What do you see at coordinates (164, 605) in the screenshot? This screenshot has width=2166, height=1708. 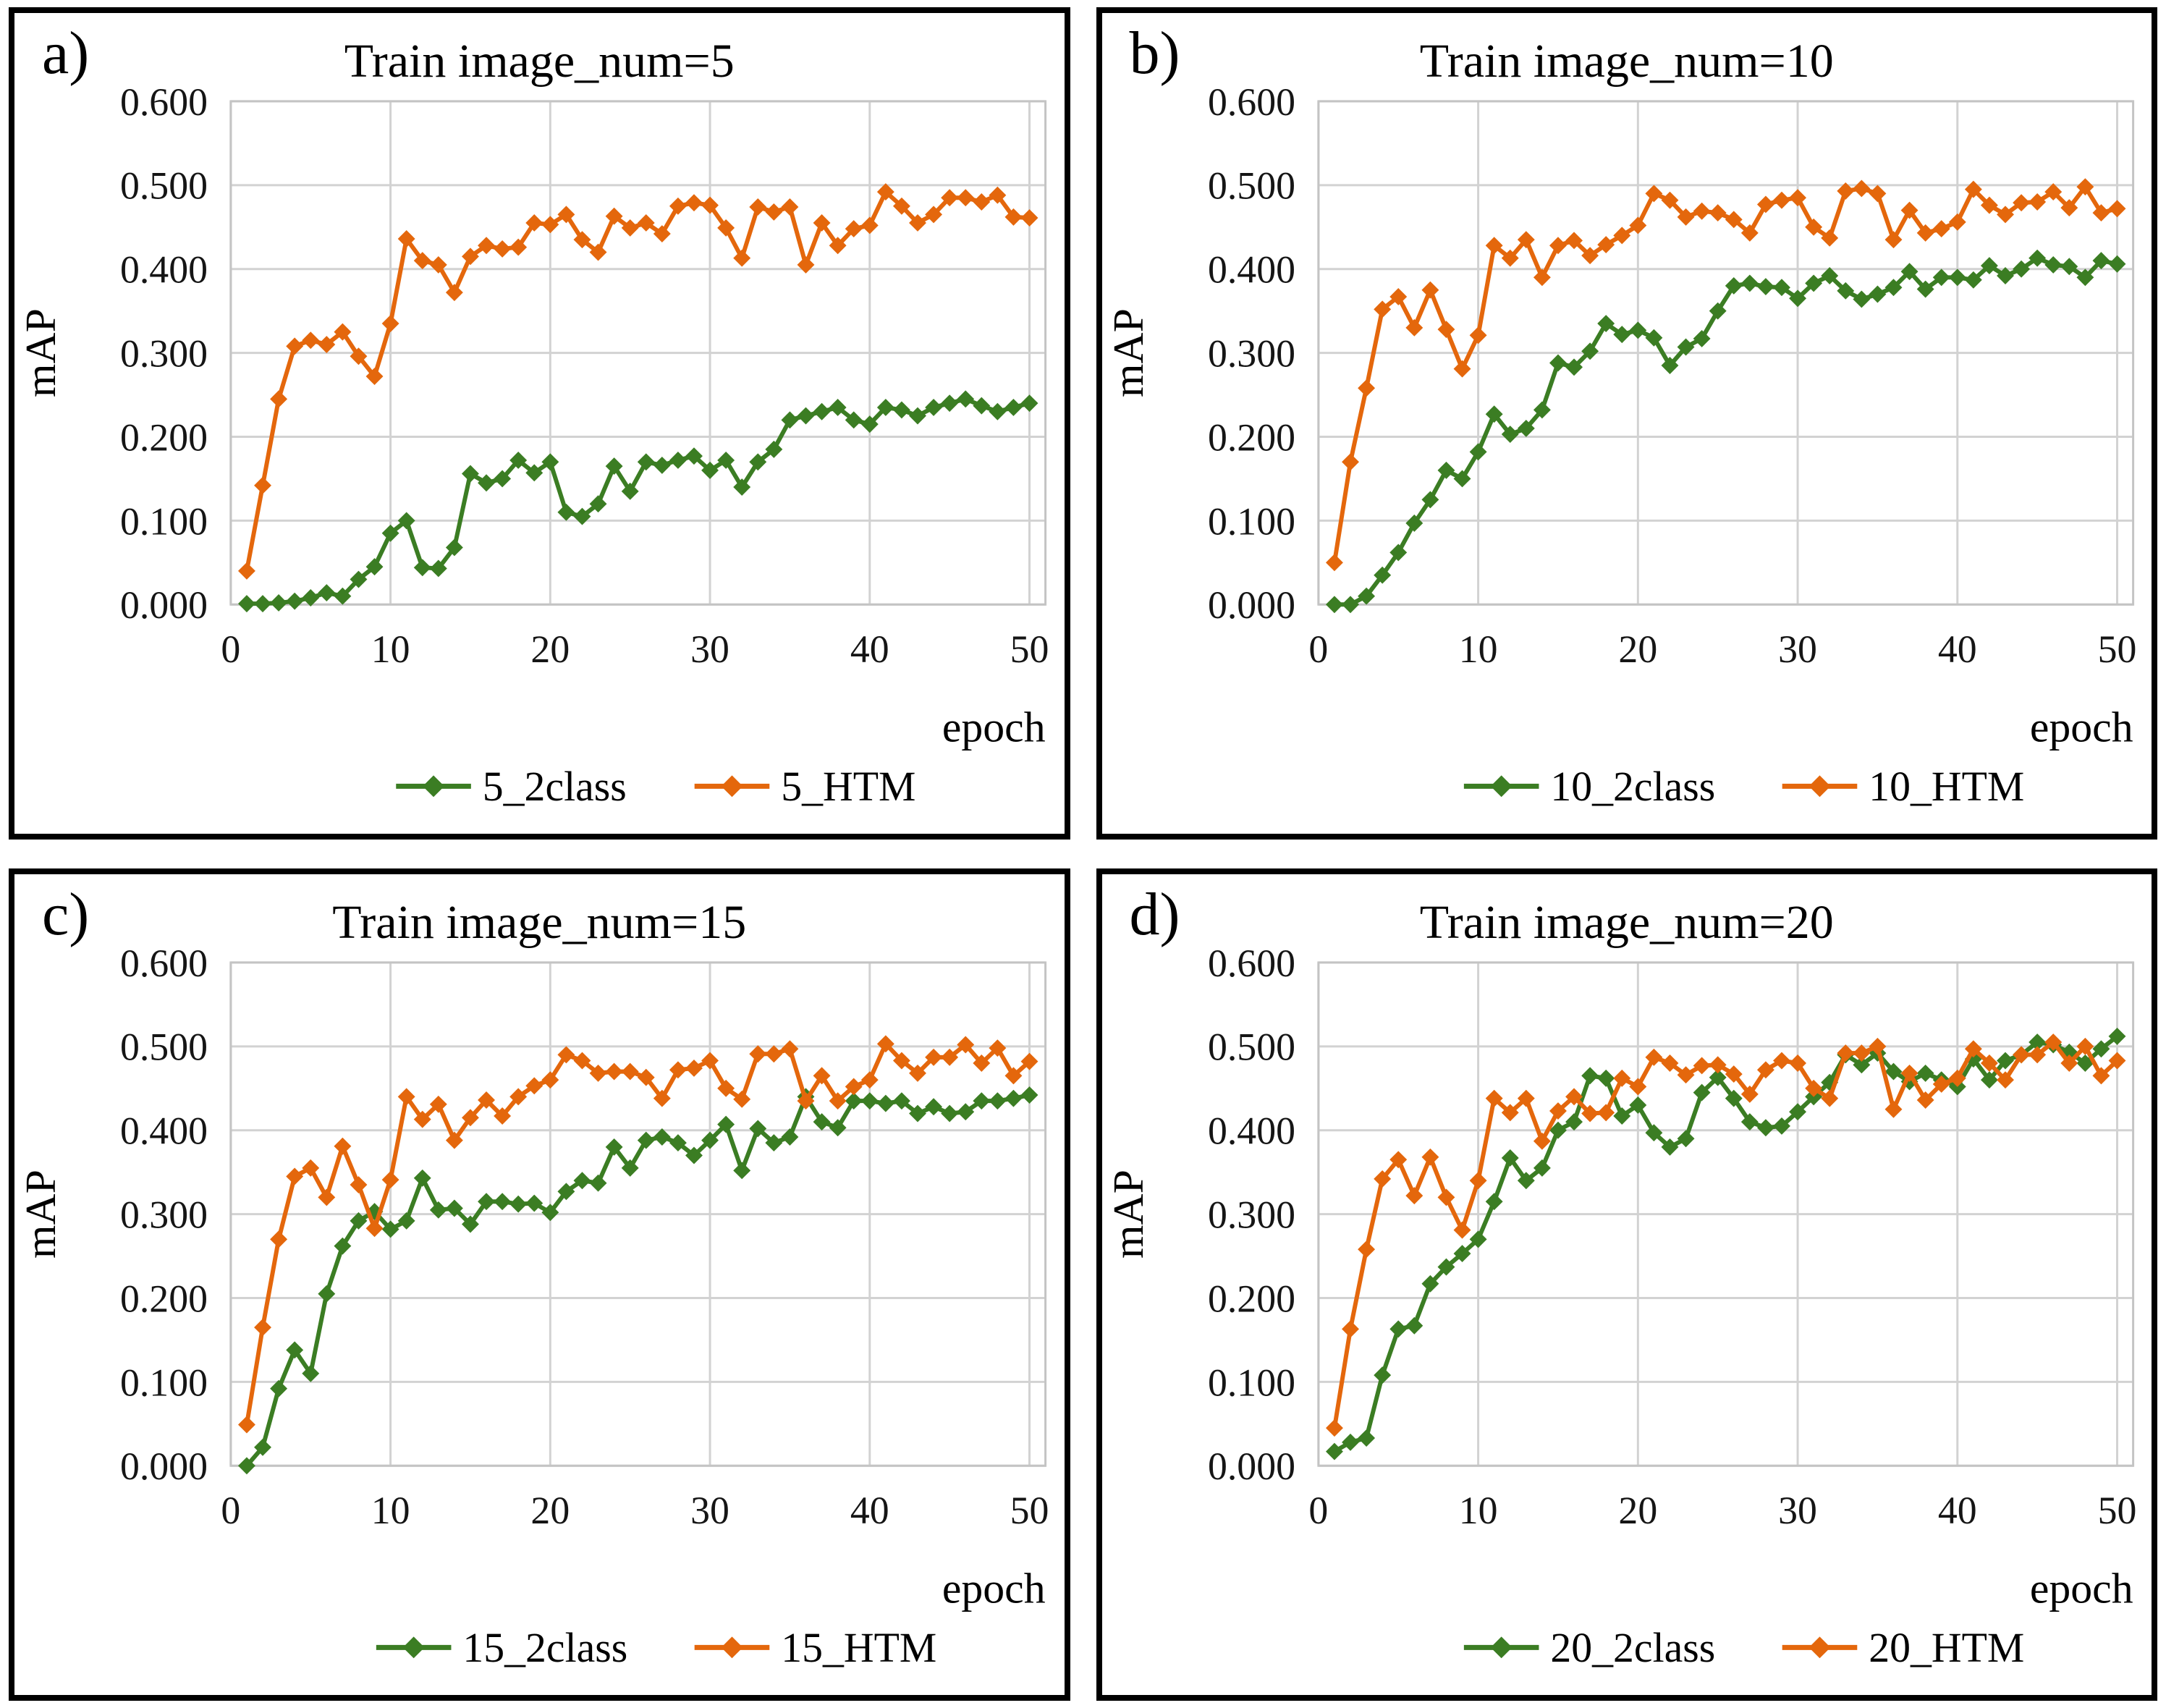 I see `y-tick-label: 0.000` at bounding box center [164, 605].